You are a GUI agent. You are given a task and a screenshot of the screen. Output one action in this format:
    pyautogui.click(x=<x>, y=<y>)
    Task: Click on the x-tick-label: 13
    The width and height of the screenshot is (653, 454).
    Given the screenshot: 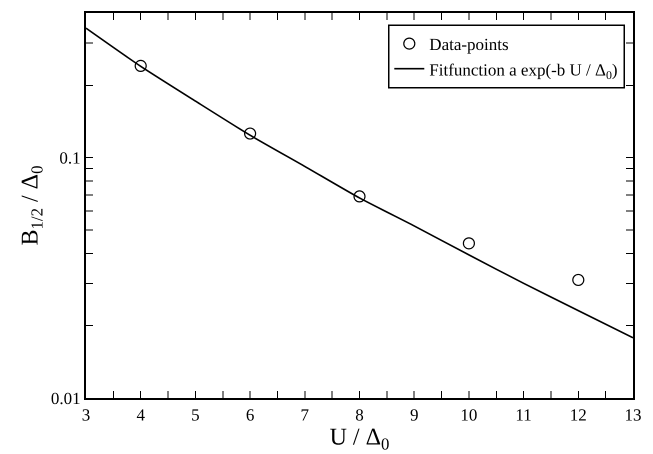 What is the action you would take?
    pyautogui.click(x=633, y=414)
    